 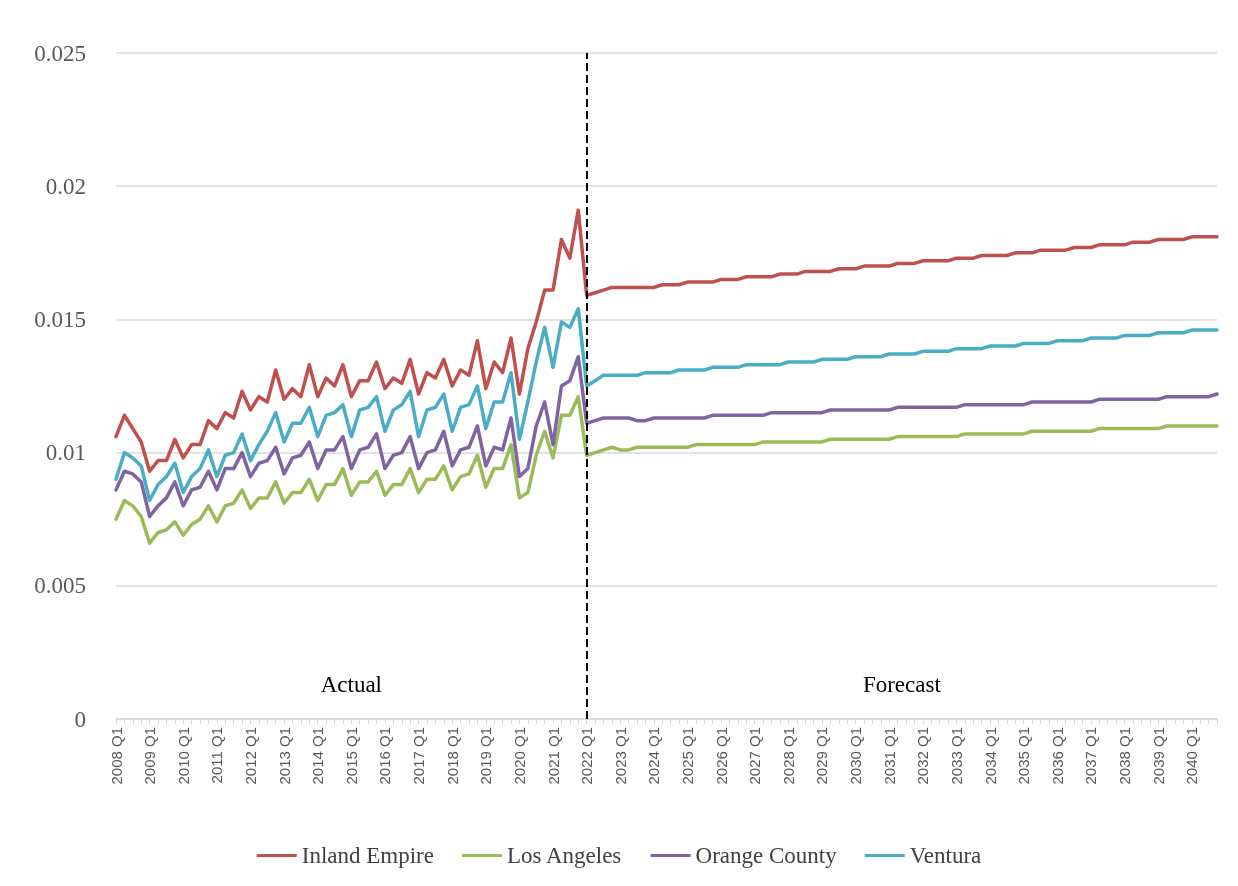 I want to click on legend-label: Los Angeles, so click(x=564, y=855).